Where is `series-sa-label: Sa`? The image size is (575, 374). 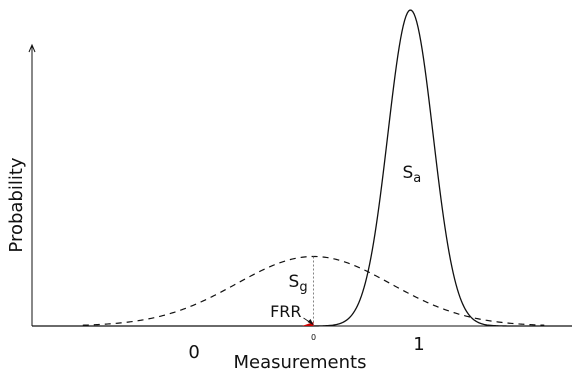 series-sa-label: Sa is located at coordinates (411, 174).